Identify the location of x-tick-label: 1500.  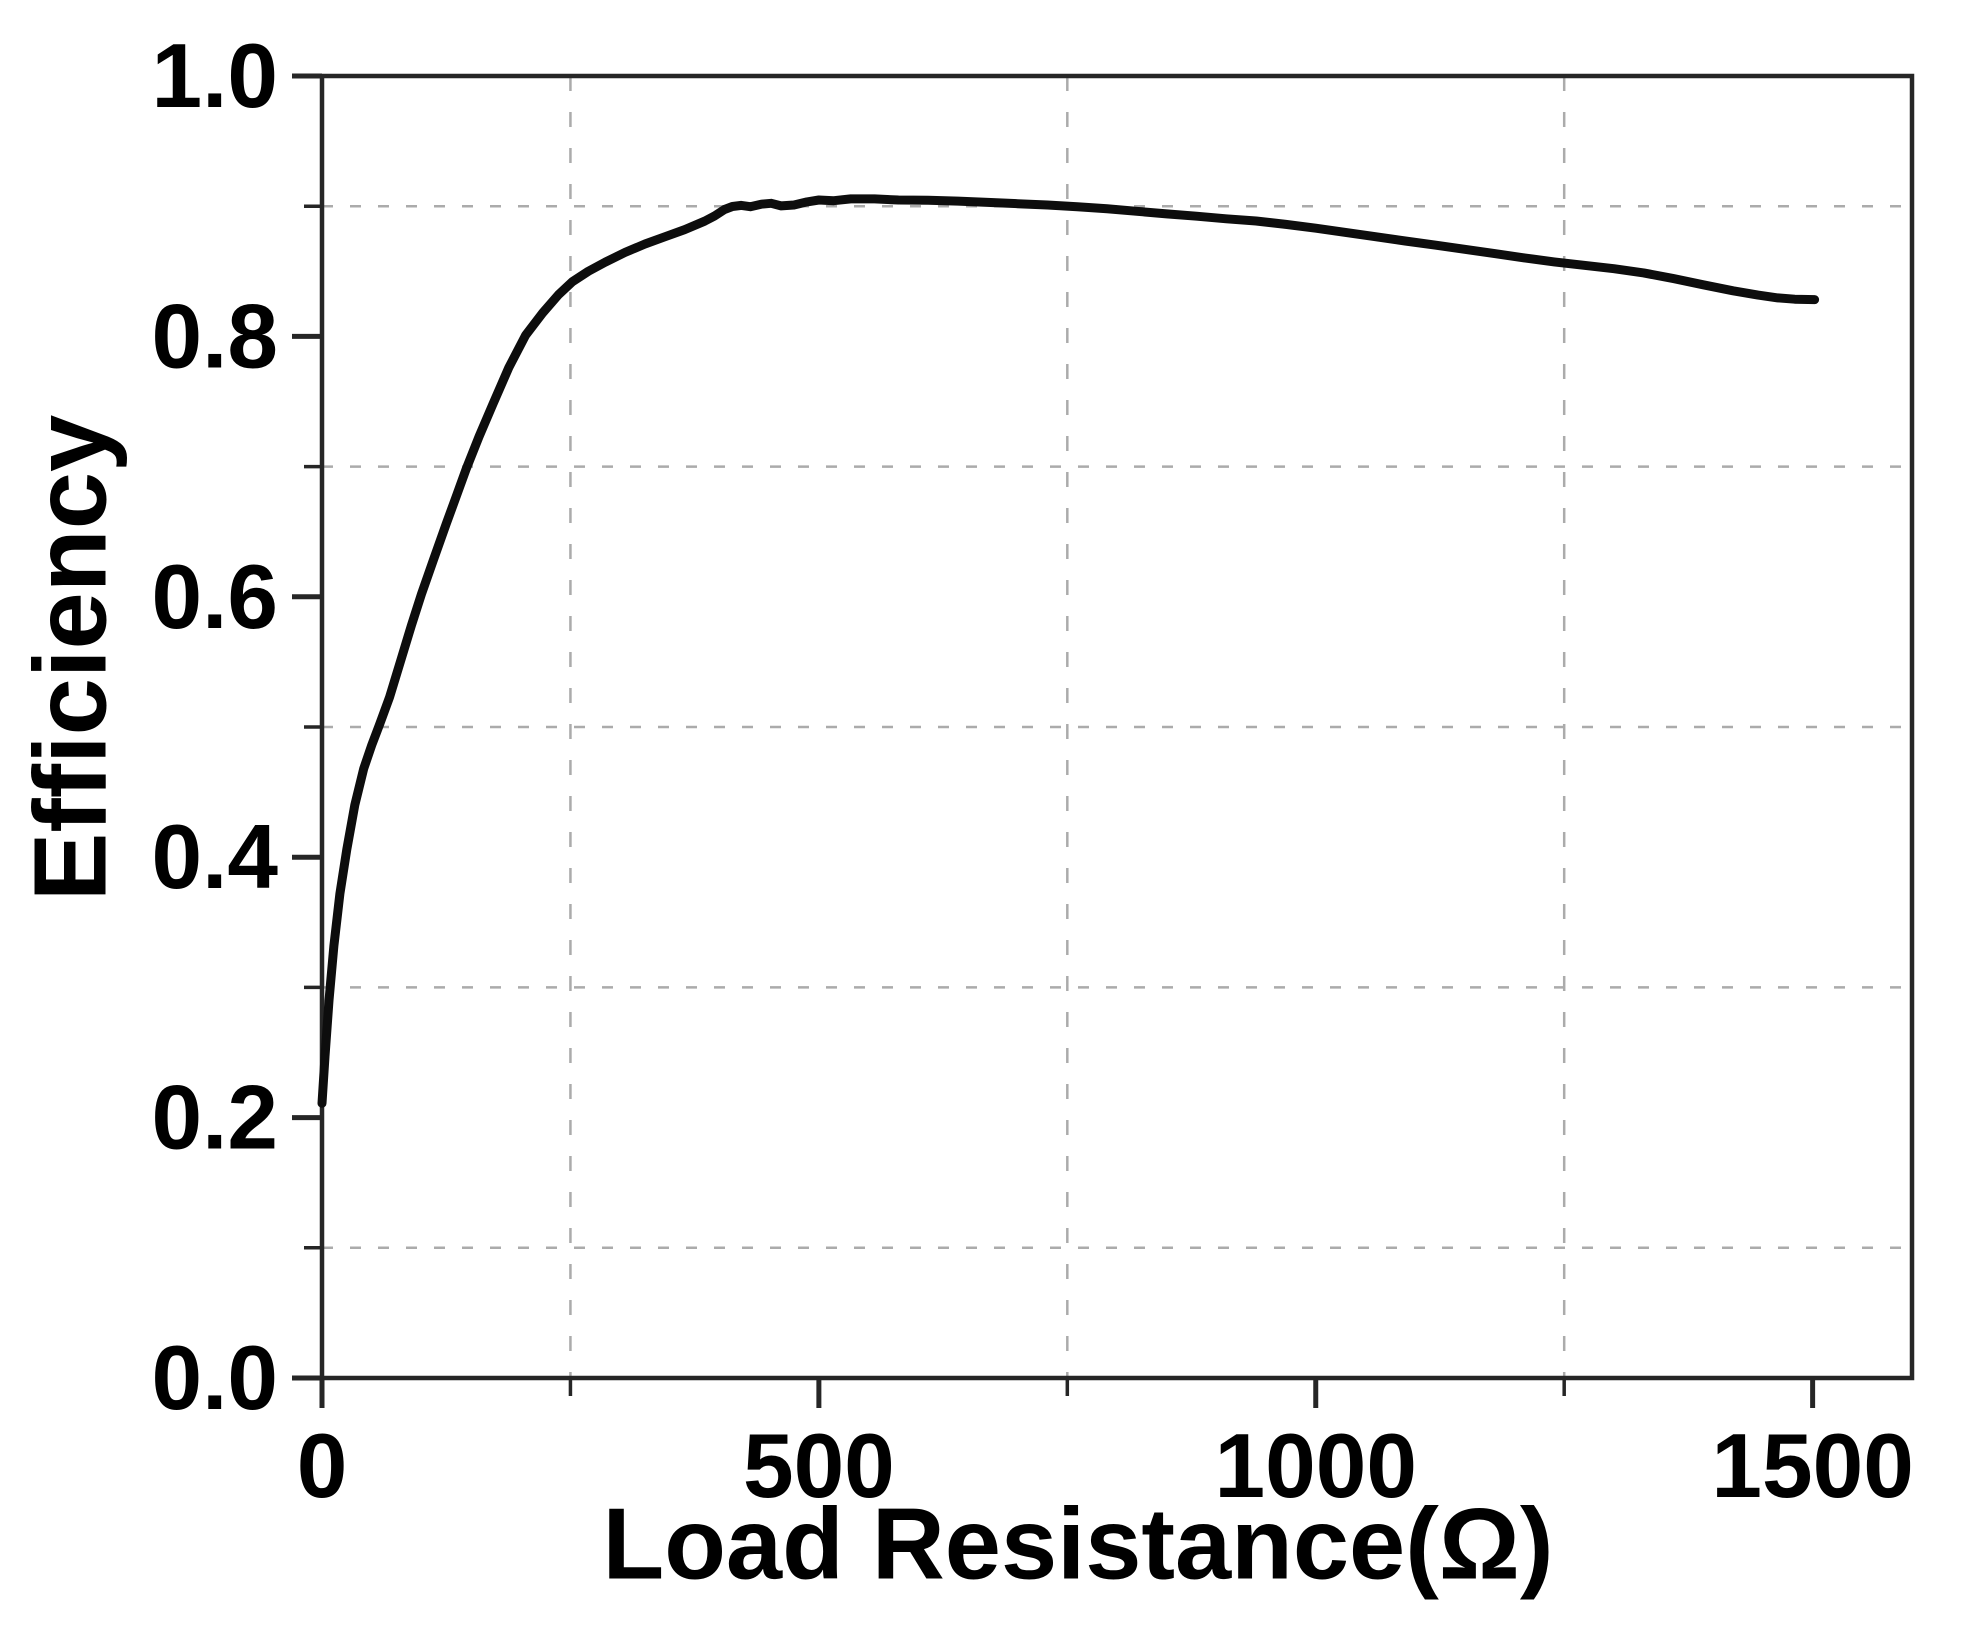
(1812, 1466).